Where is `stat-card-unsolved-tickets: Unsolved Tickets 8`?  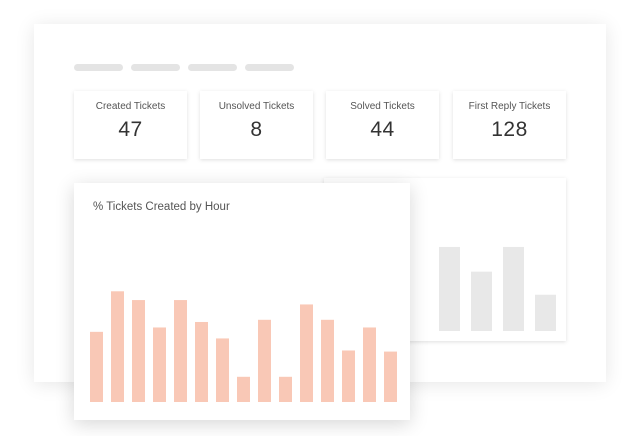 stat-card-unsolved-tickets: Unsolved Tickets 8 is located at coordinates (256, 125).